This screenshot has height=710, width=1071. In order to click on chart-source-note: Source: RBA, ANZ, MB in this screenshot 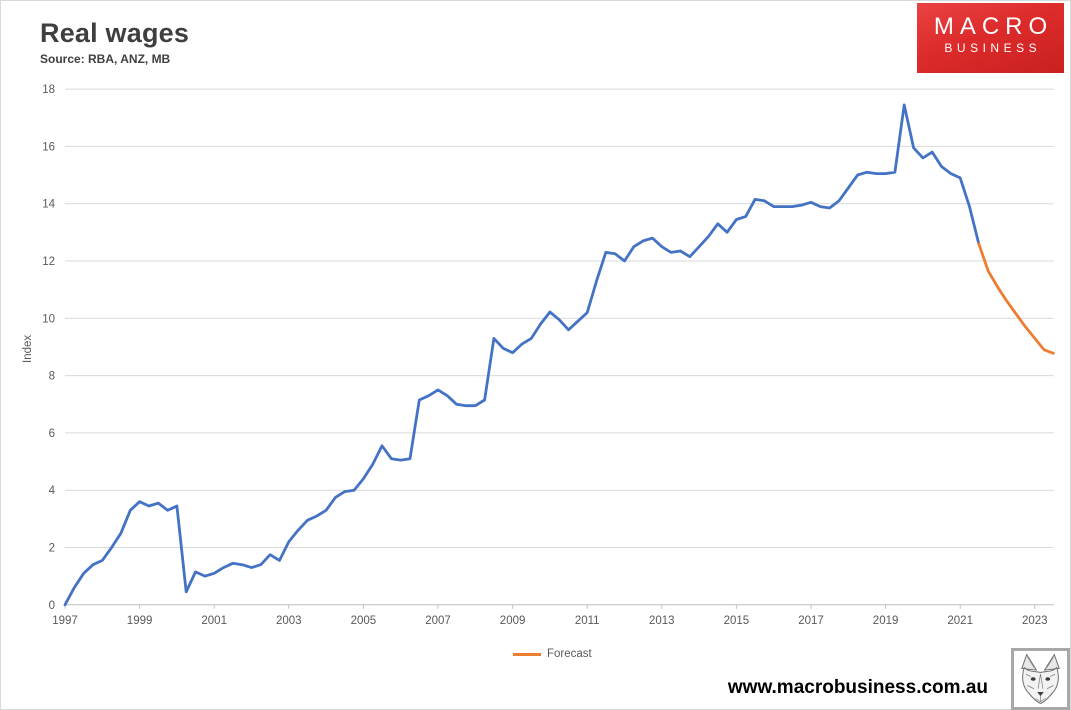, I will do `click(105, 59)`.